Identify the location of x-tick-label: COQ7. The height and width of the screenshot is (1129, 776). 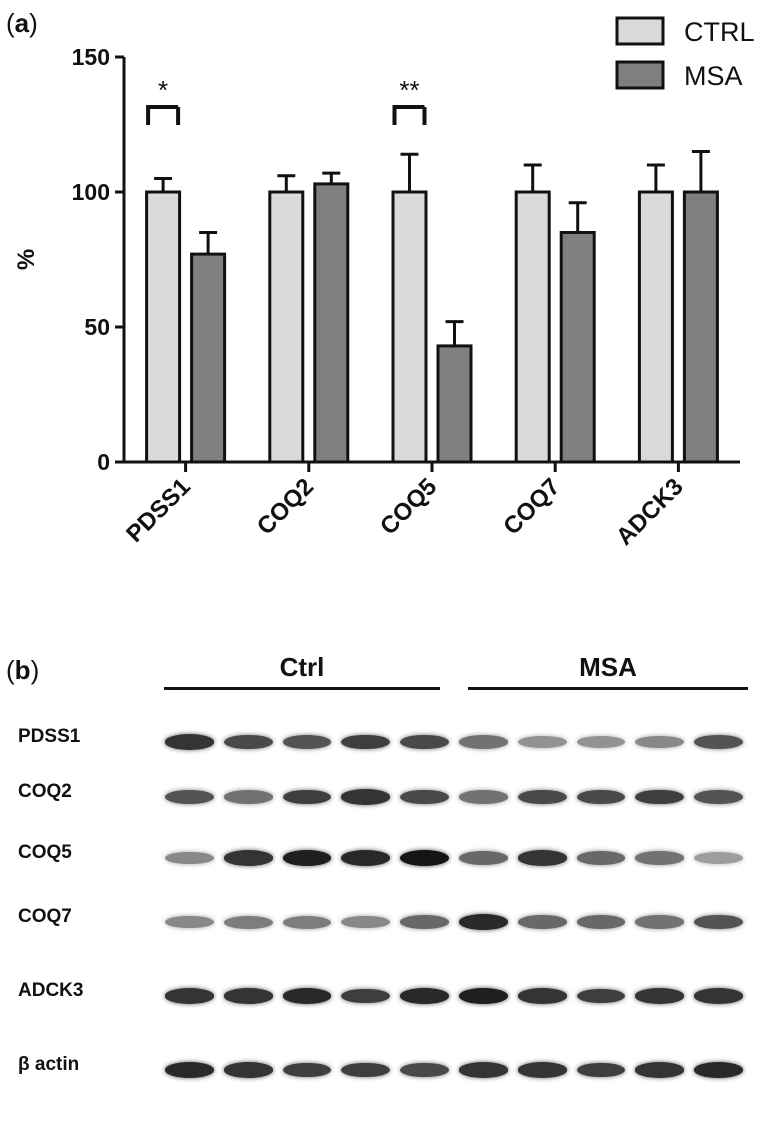
(531, 506).